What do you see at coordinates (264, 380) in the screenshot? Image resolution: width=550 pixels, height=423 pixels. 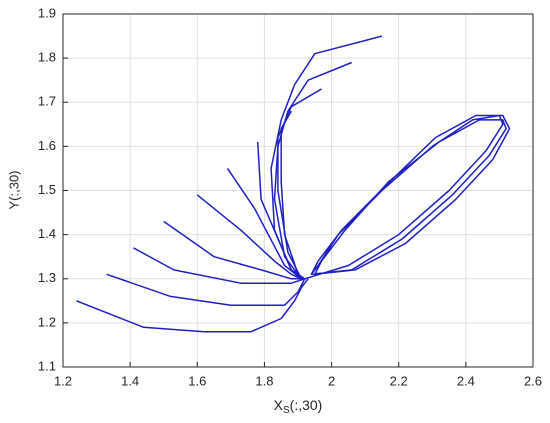 I see `x-tick-label: 1.8` at bounding box center [264, 380].